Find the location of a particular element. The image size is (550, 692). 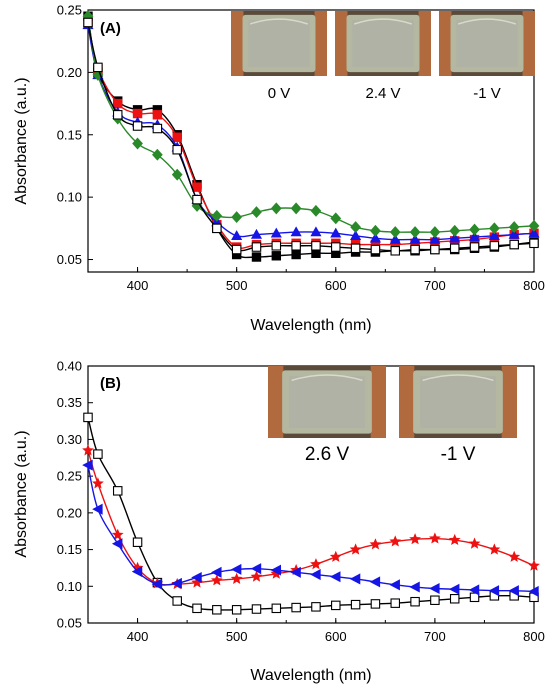

panel-a-series-1-point is located at coordinates (276, 256).